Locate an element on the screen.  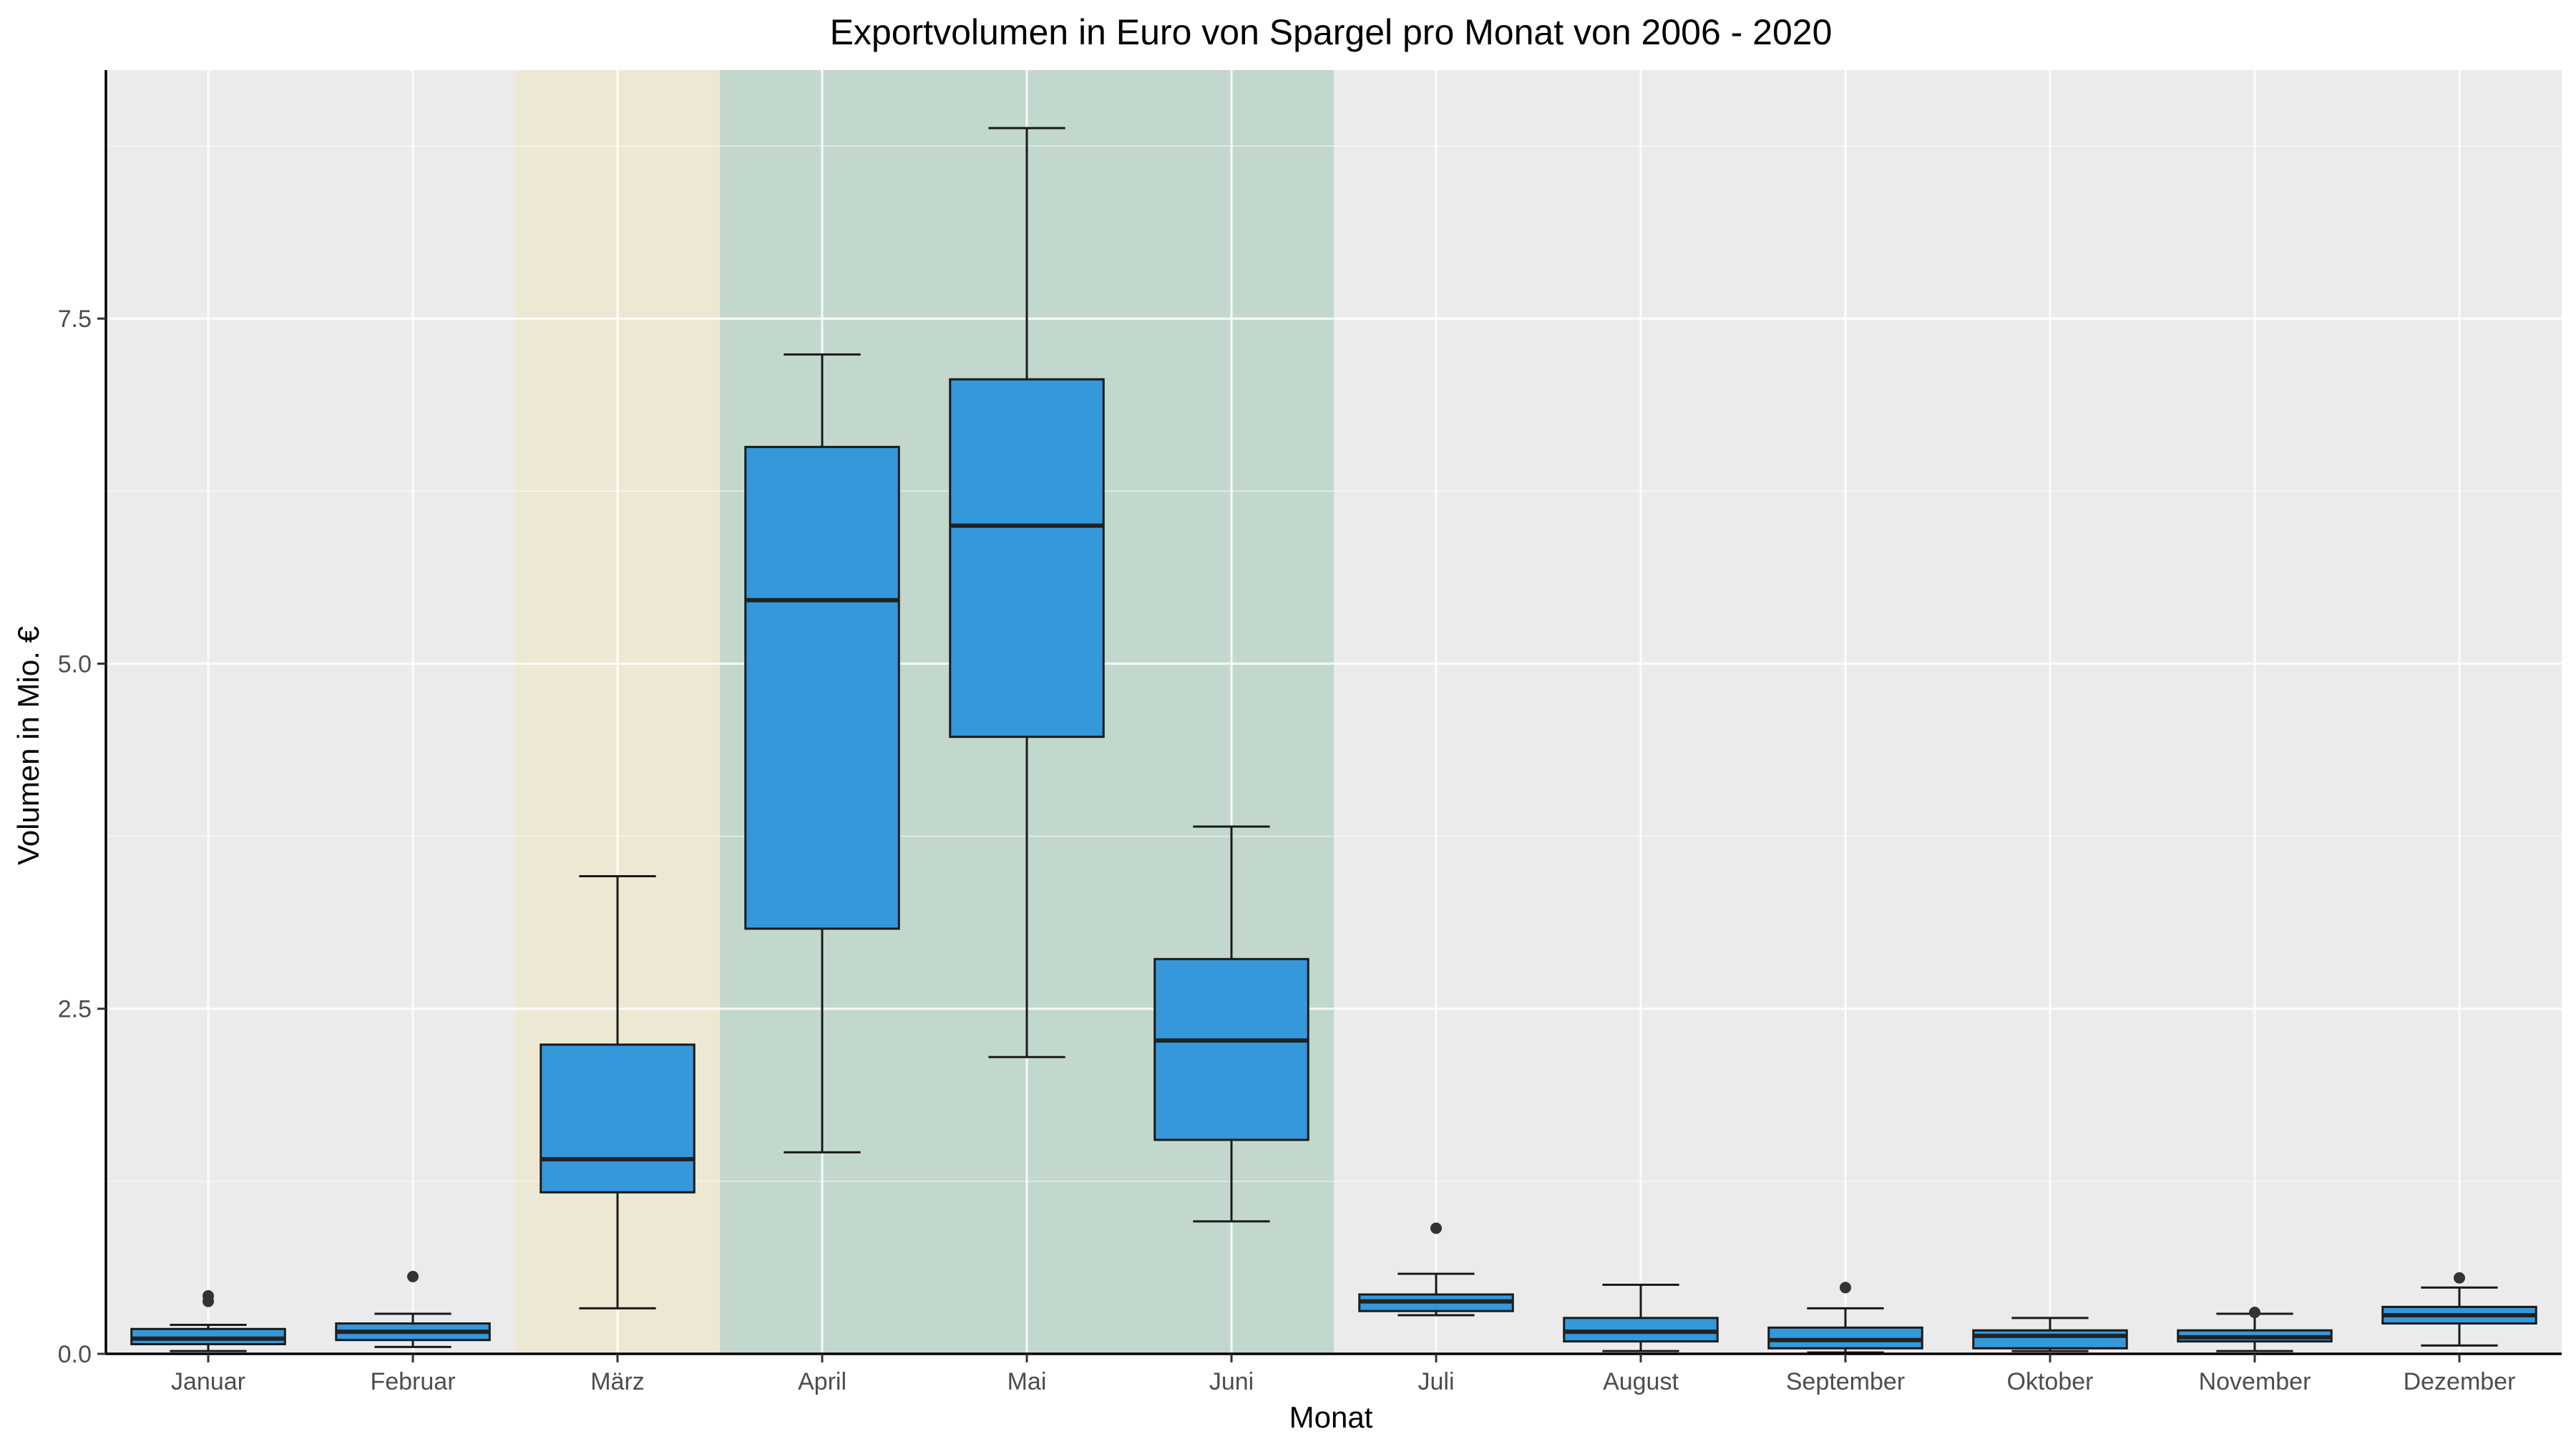
box-april is located at coordinates (822, 753).